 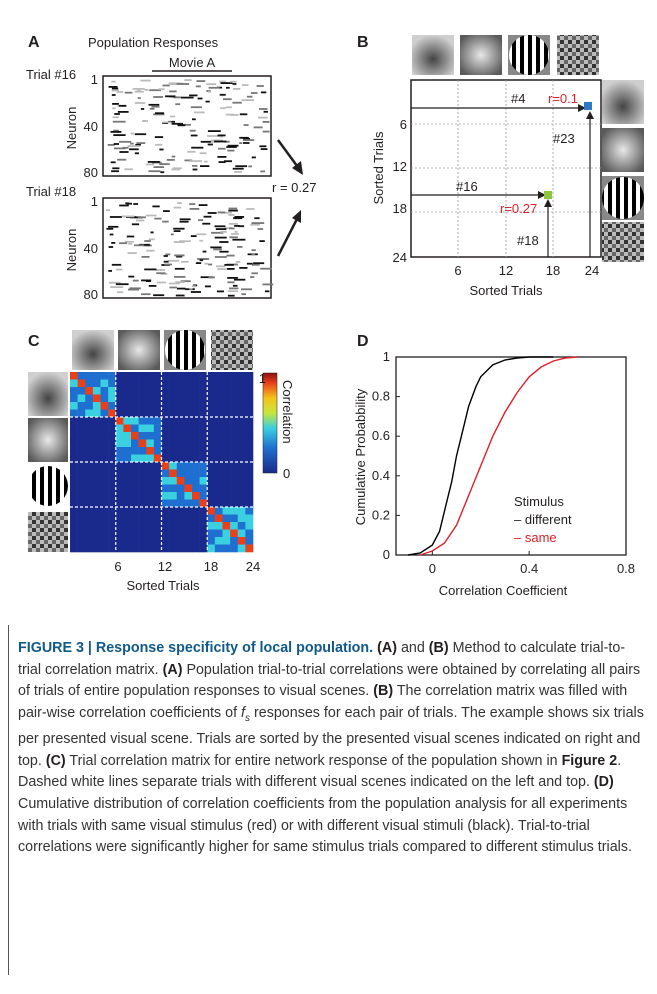 What do you see at coordinates (400, 208) in the screenshot?
I see `ytick-b-18: 18` at bounding box center [400, 208].